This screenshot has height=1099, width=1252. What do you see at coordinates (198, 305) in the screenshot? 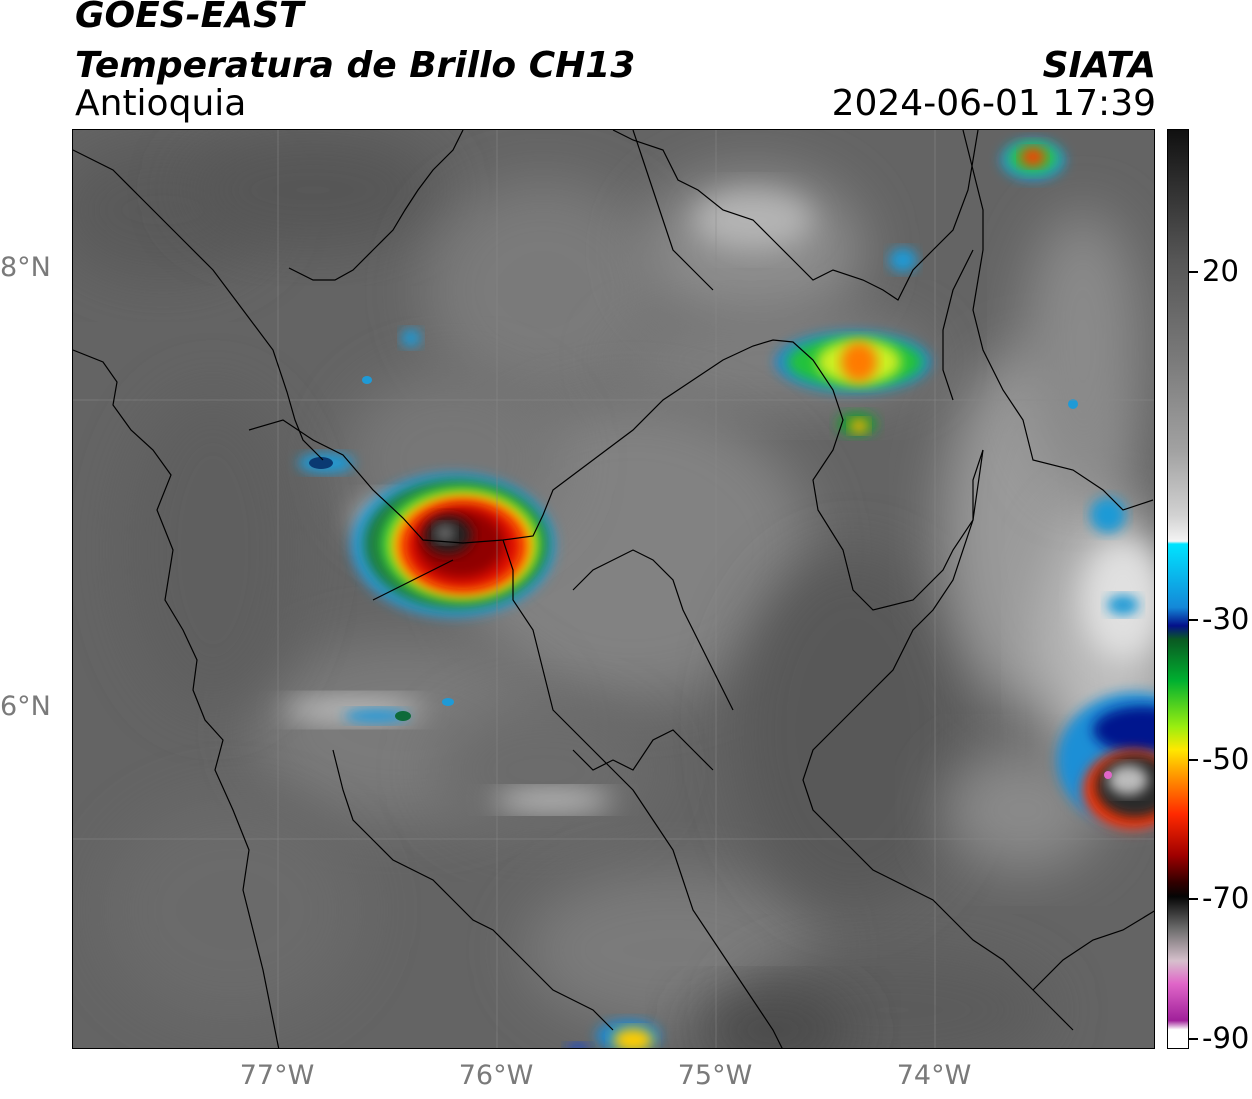
I see `uraba-coast` at bounding box center [198, 305].